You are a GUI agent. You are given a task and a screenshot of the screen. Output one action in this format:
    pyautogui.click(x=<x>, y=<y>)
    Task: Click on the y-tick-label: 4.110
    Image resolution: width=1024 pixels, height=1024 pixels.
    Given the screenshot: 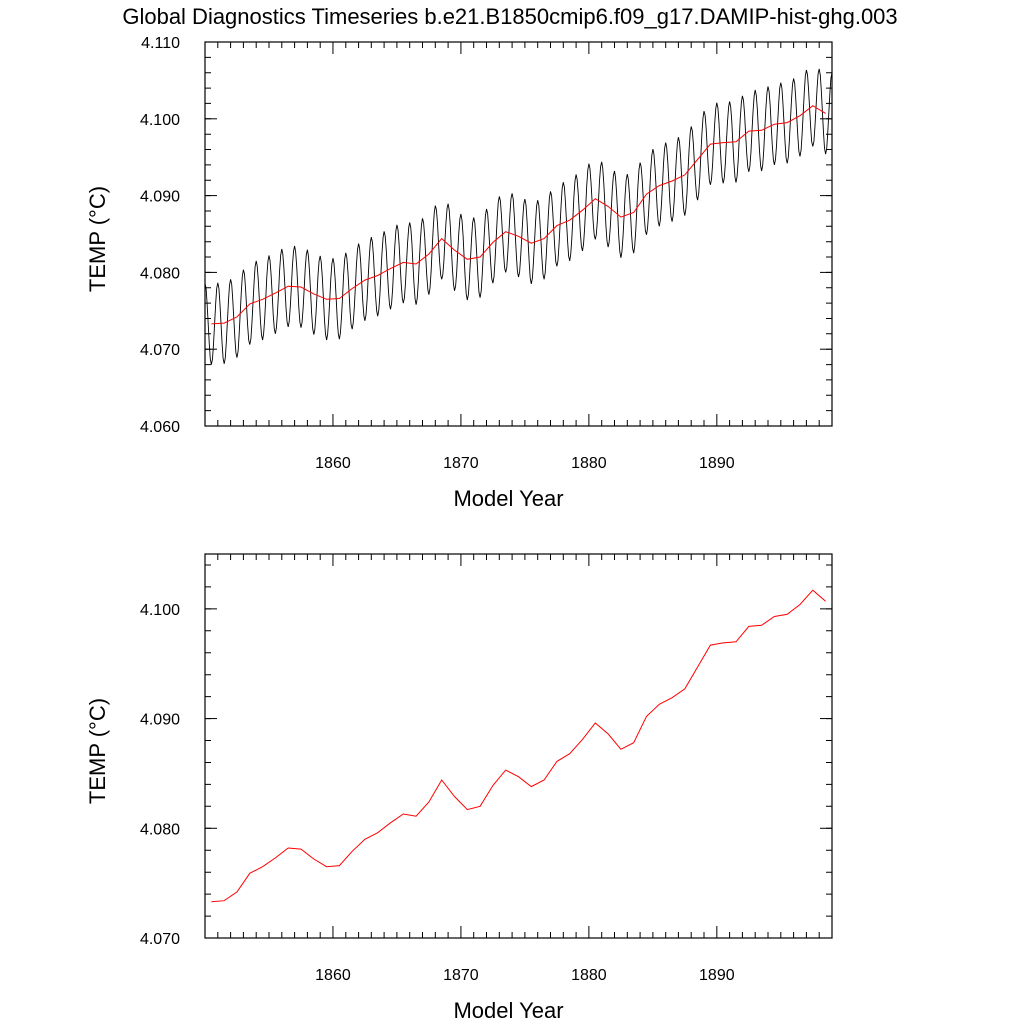 What is the action you would take?
    pyautogui.click(x=160, y=43)
    